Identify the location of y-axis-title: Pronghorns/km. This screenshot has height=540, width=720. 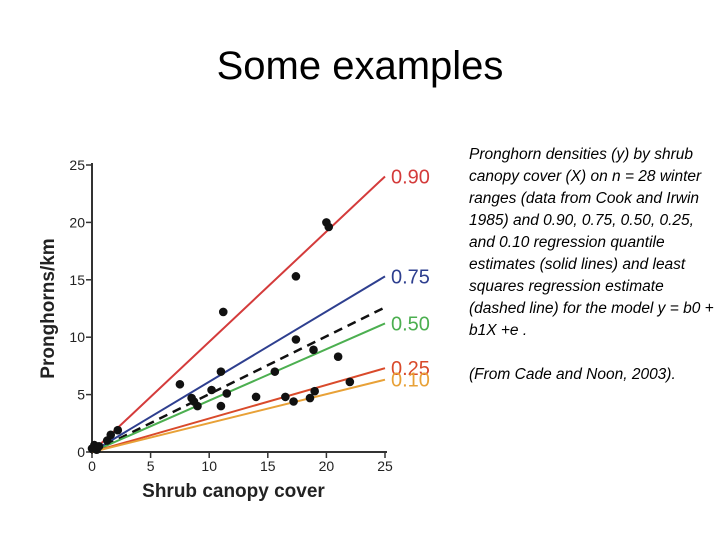
(48, 308).